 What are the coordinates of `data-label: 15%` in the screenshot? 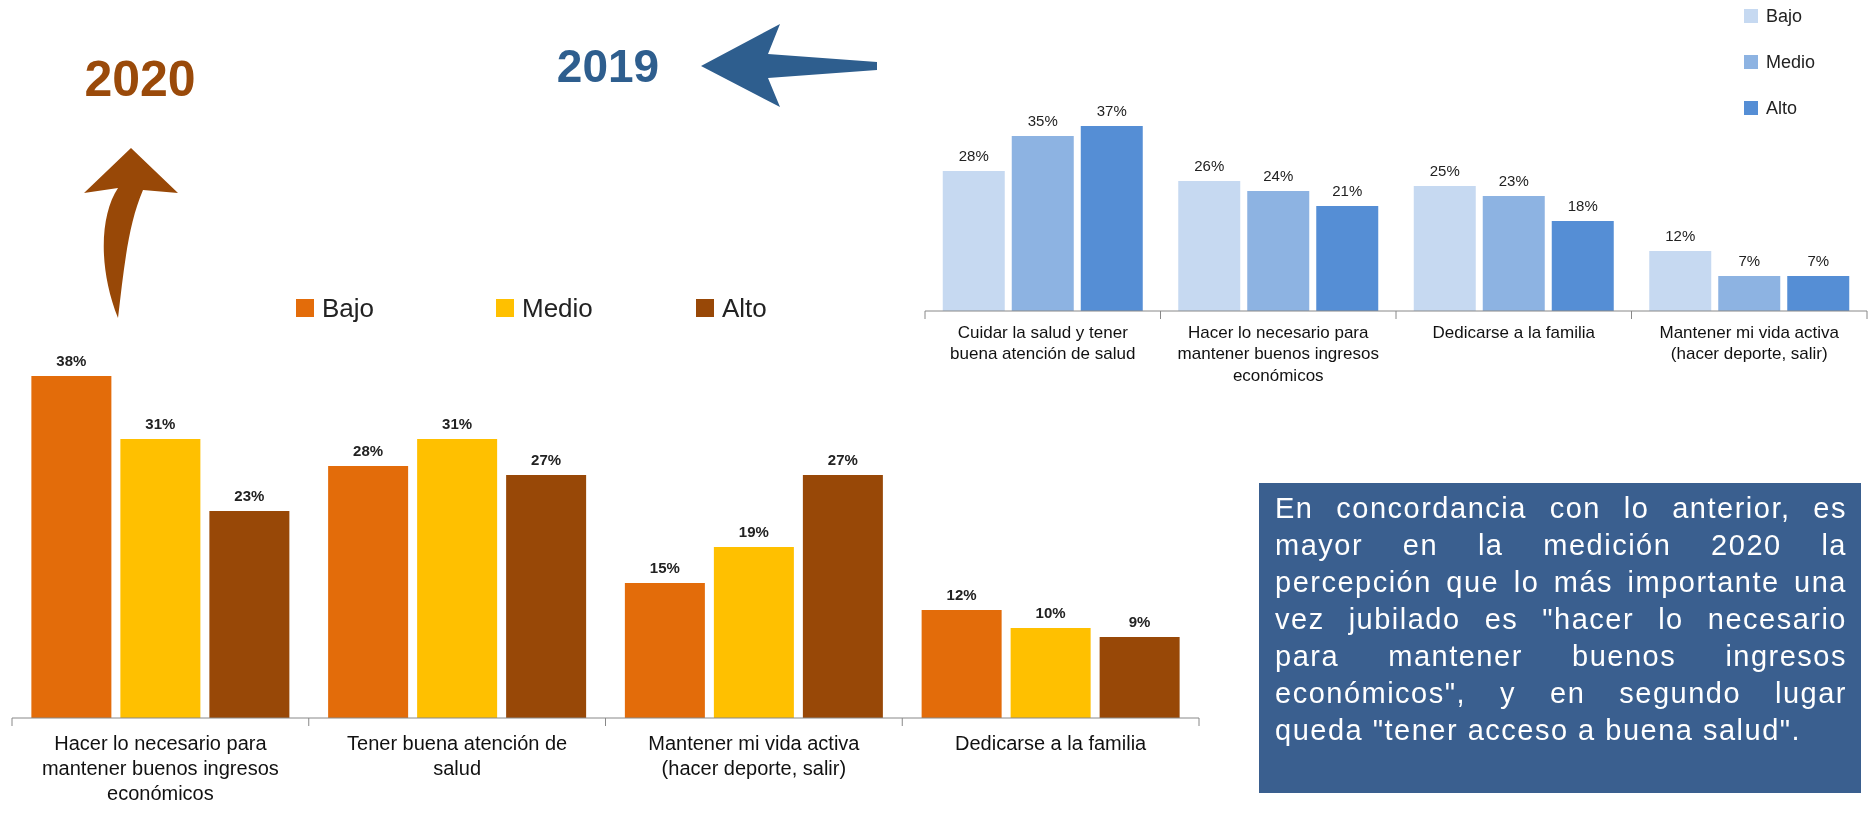 It's located at (664, 567).